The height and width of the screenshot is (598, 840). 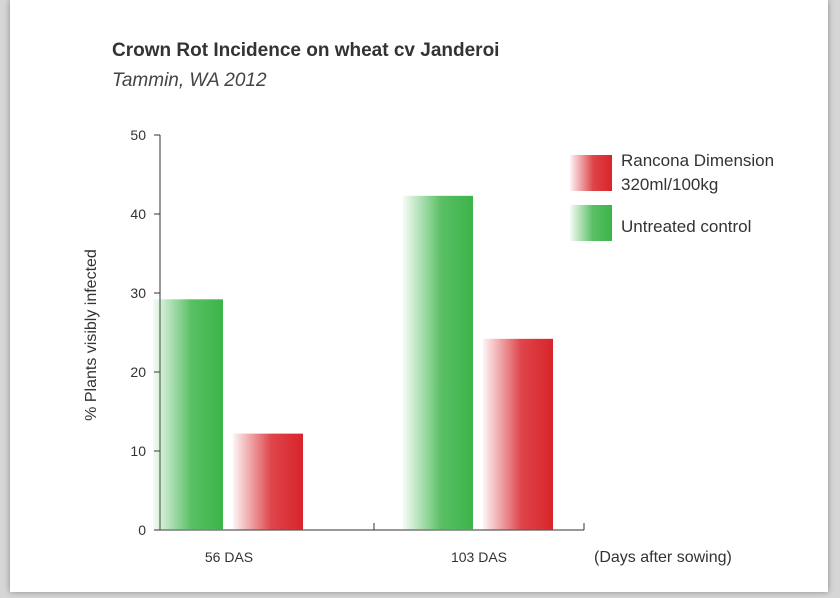 What do you see at coordinates (138, 214) in the screenshot?
I see `y-tick-label: 40` at bounding box center [138, 214].